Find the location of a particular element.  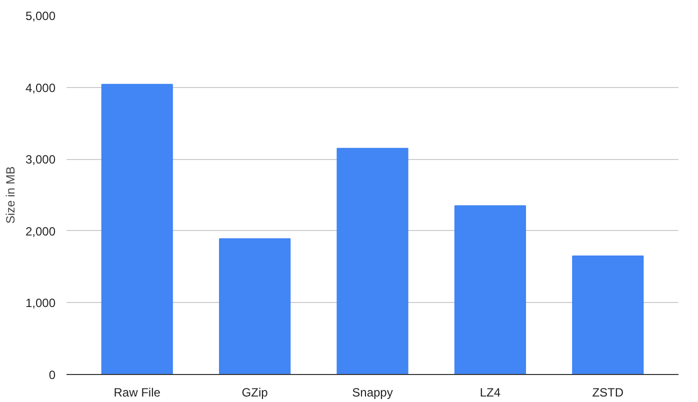

y-tick-label: 1,000 is located at coordinates (40, 303).